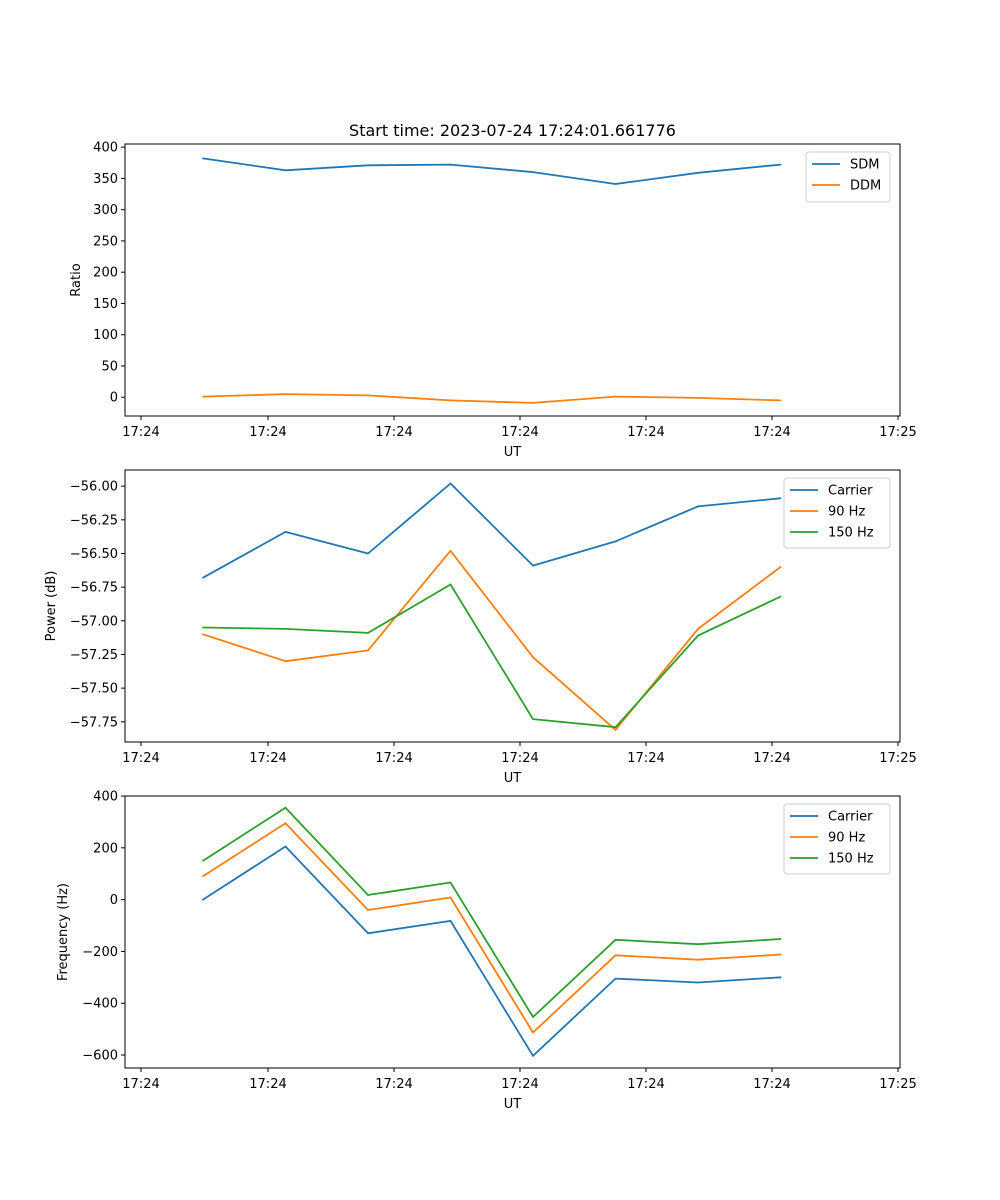 The image size is (1000, 1200). I want to click on legend-label: 150 Hz, so click(851, 859).